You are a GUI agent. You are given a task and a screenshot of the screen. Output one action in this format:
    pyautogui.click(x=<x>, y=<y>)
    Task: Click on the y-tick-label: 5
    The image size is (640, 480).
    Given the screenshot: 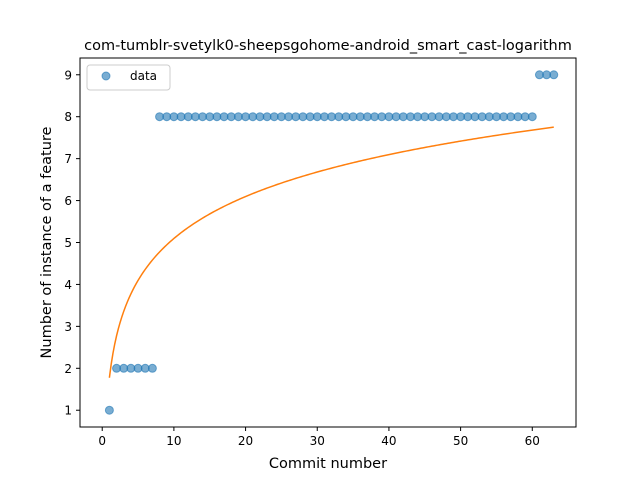 What is the action you would take?
    pyautogui.click(x=68, y=243)
    